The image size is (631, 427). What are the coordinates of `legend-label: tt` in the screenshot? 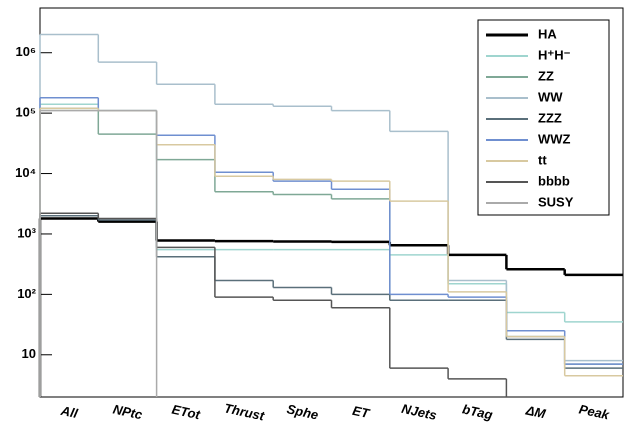 It's located at (542, 159).